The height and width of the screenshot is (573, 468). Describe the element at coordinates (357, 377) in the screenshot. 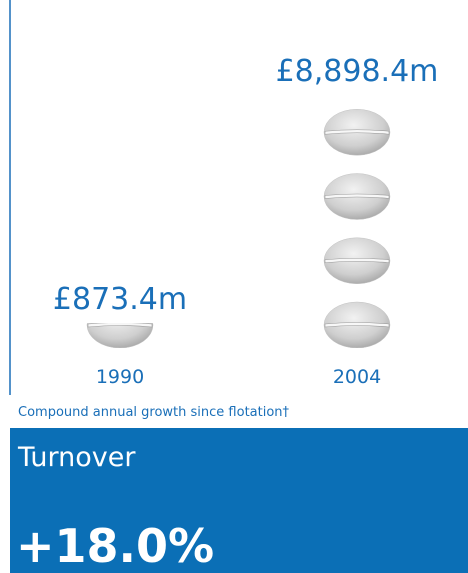

I see `category-label: 2004` at that location.